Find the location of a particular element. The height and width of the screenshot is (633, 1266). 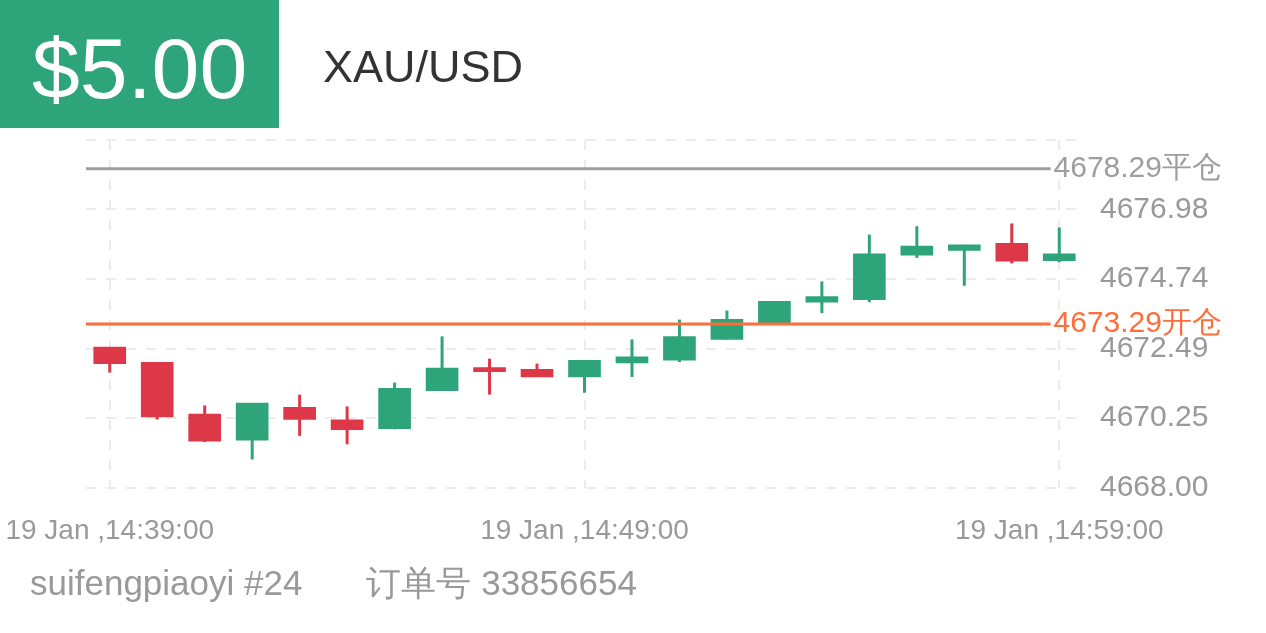

x-tick-label: 19 Jan ,14:59:00 is located at coordinates (1059, 529).